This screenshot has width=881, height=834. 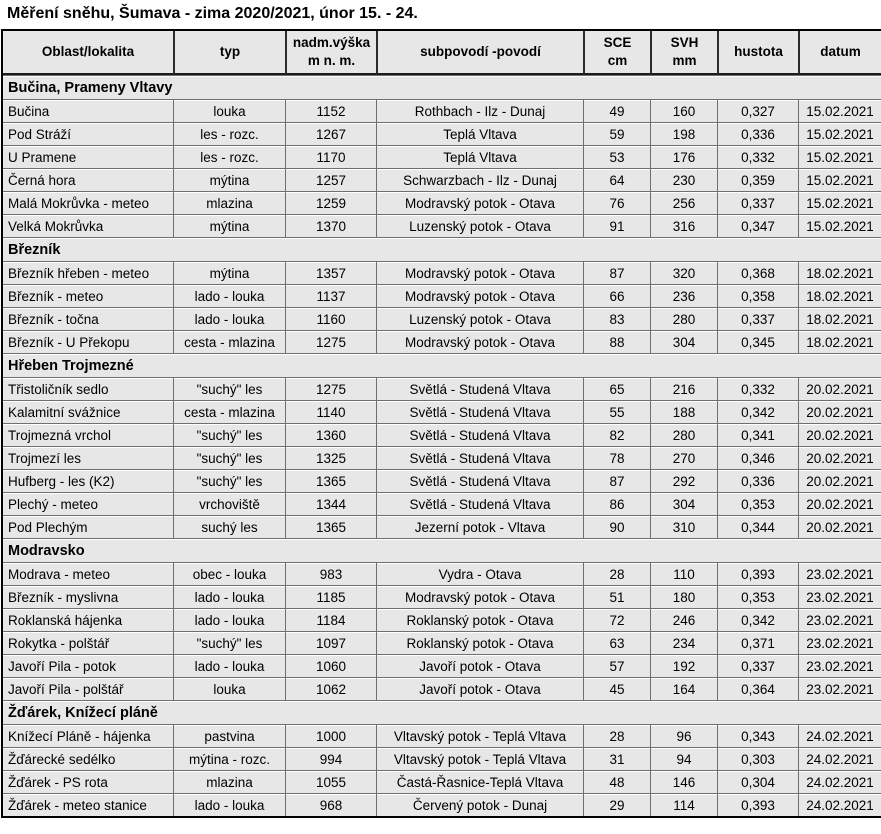 I want to click on cell-hustota: 0,358, so click(x=757, y=295).